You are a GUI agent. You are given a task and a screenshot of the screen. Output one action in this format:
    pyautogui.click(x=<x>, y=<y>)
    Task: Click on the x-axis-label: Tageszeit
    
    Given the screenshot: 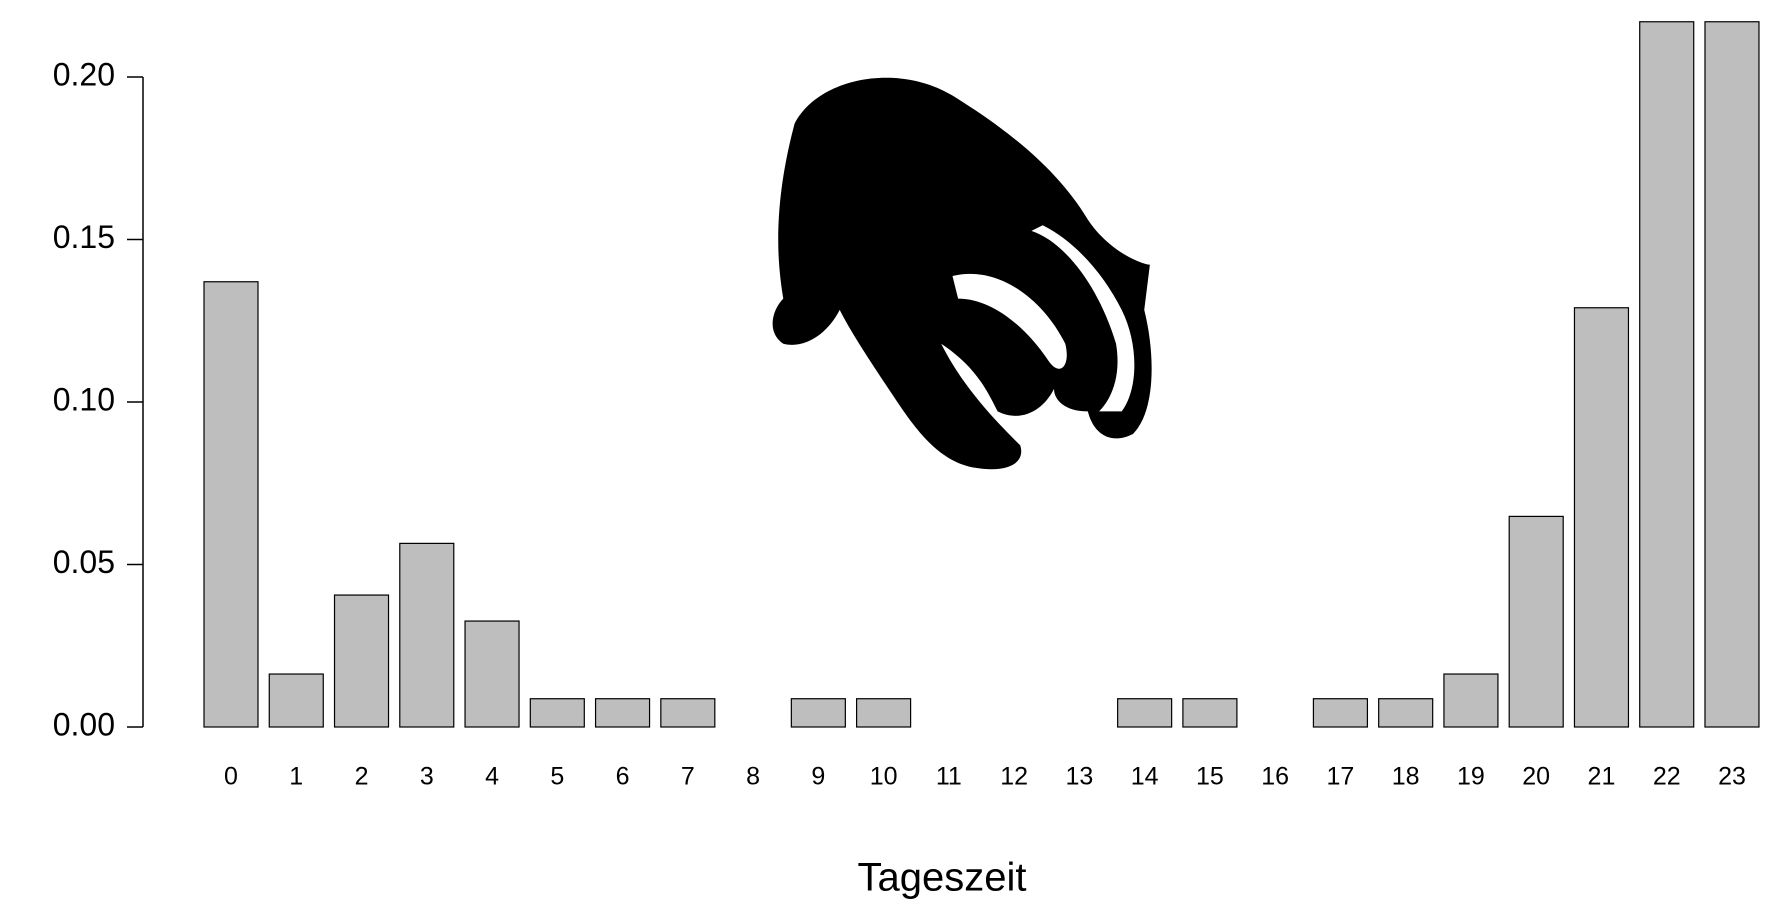 What is the action you would take?
    pyautogui.click(x=942, y=878)
    